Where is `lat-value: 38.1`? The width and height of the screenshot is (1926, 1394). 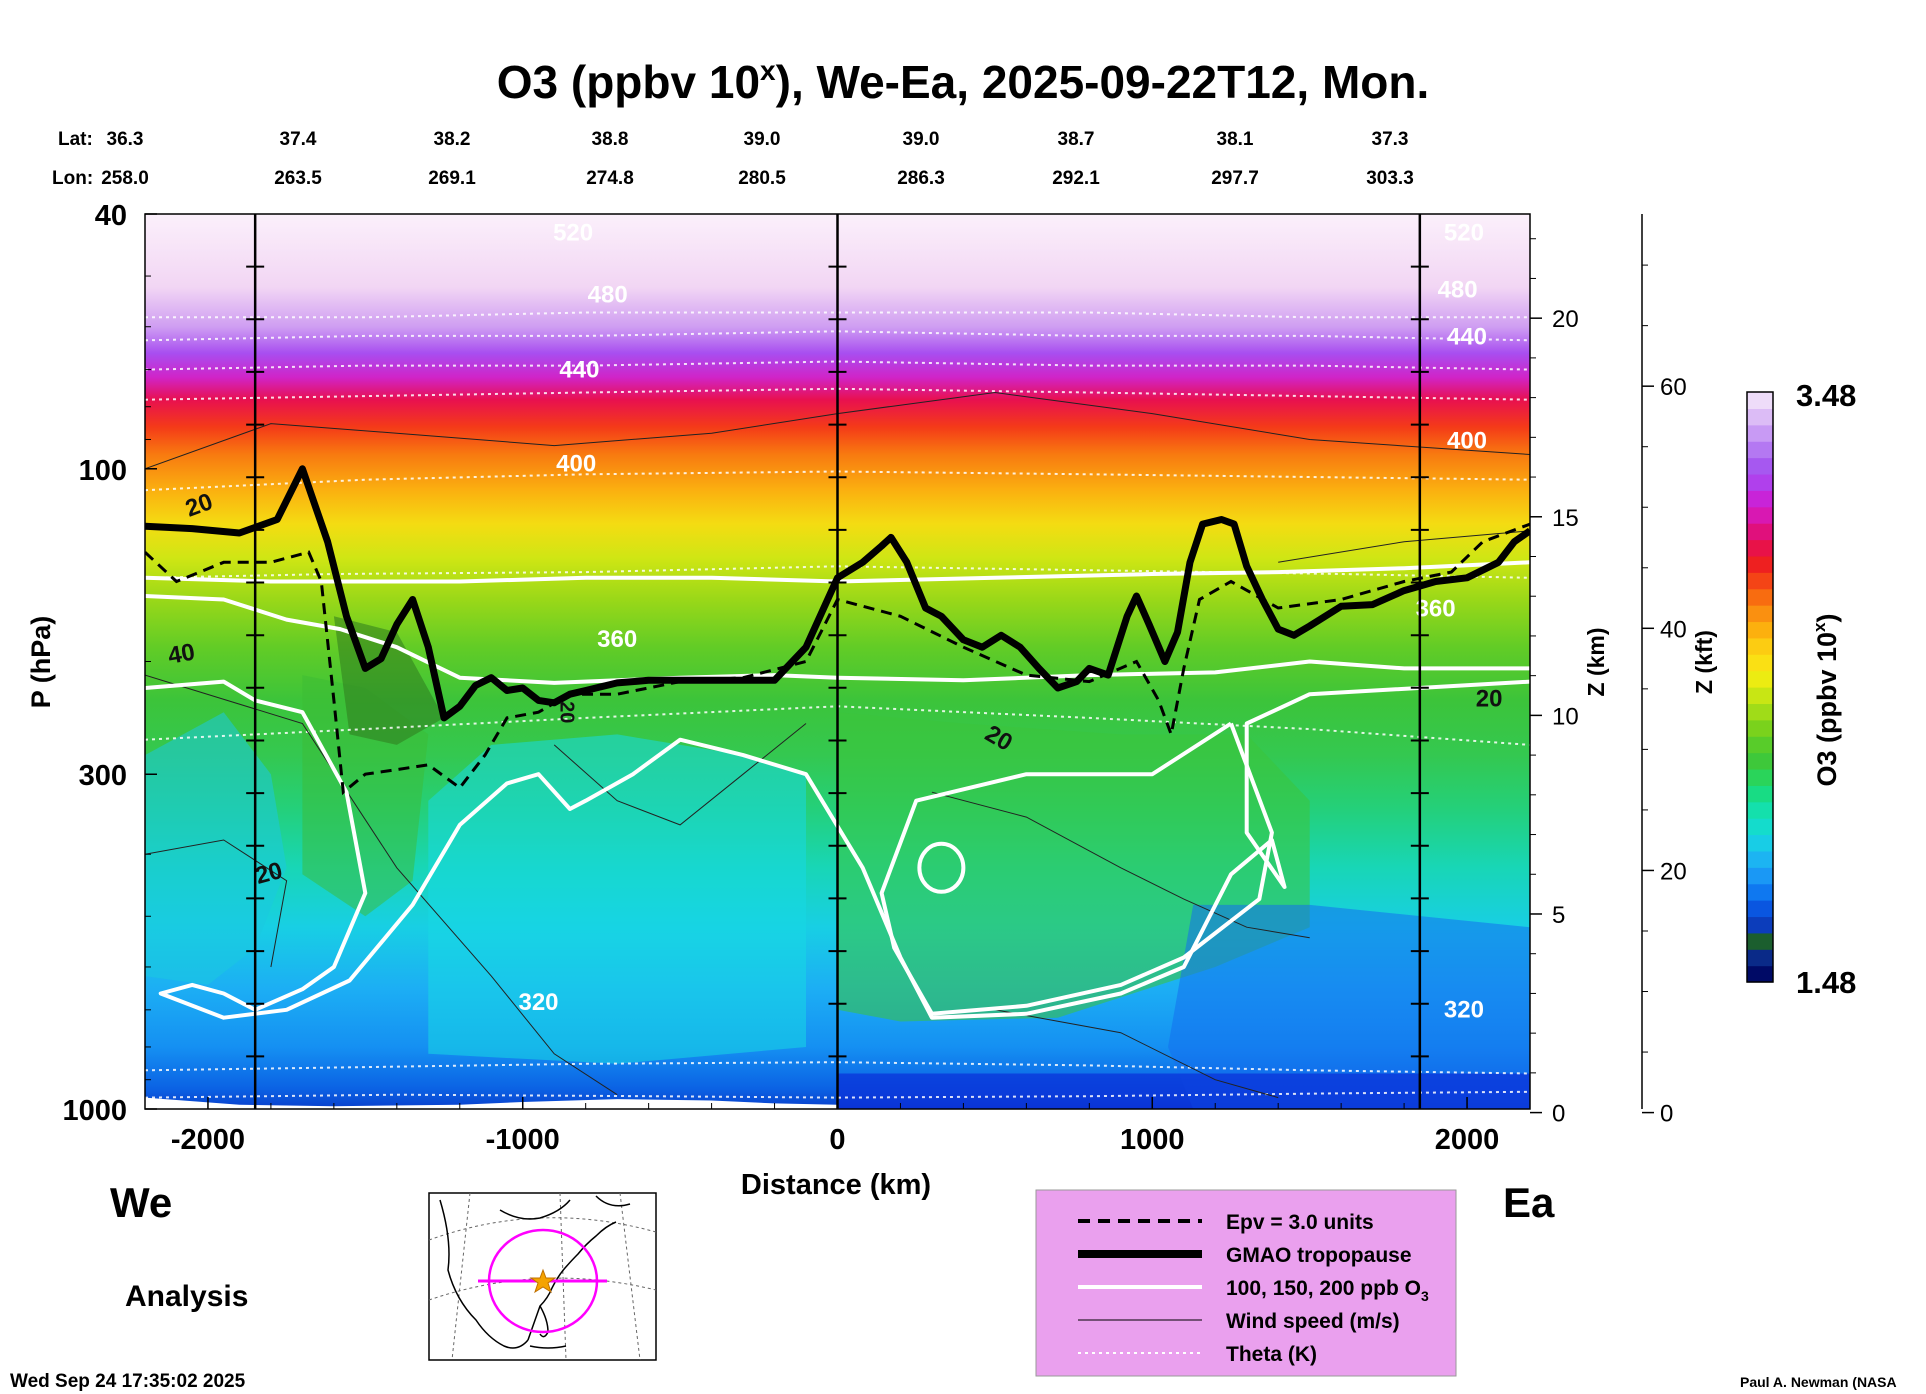 lat-value: 38.1 is located at coordinates (1235, 139).